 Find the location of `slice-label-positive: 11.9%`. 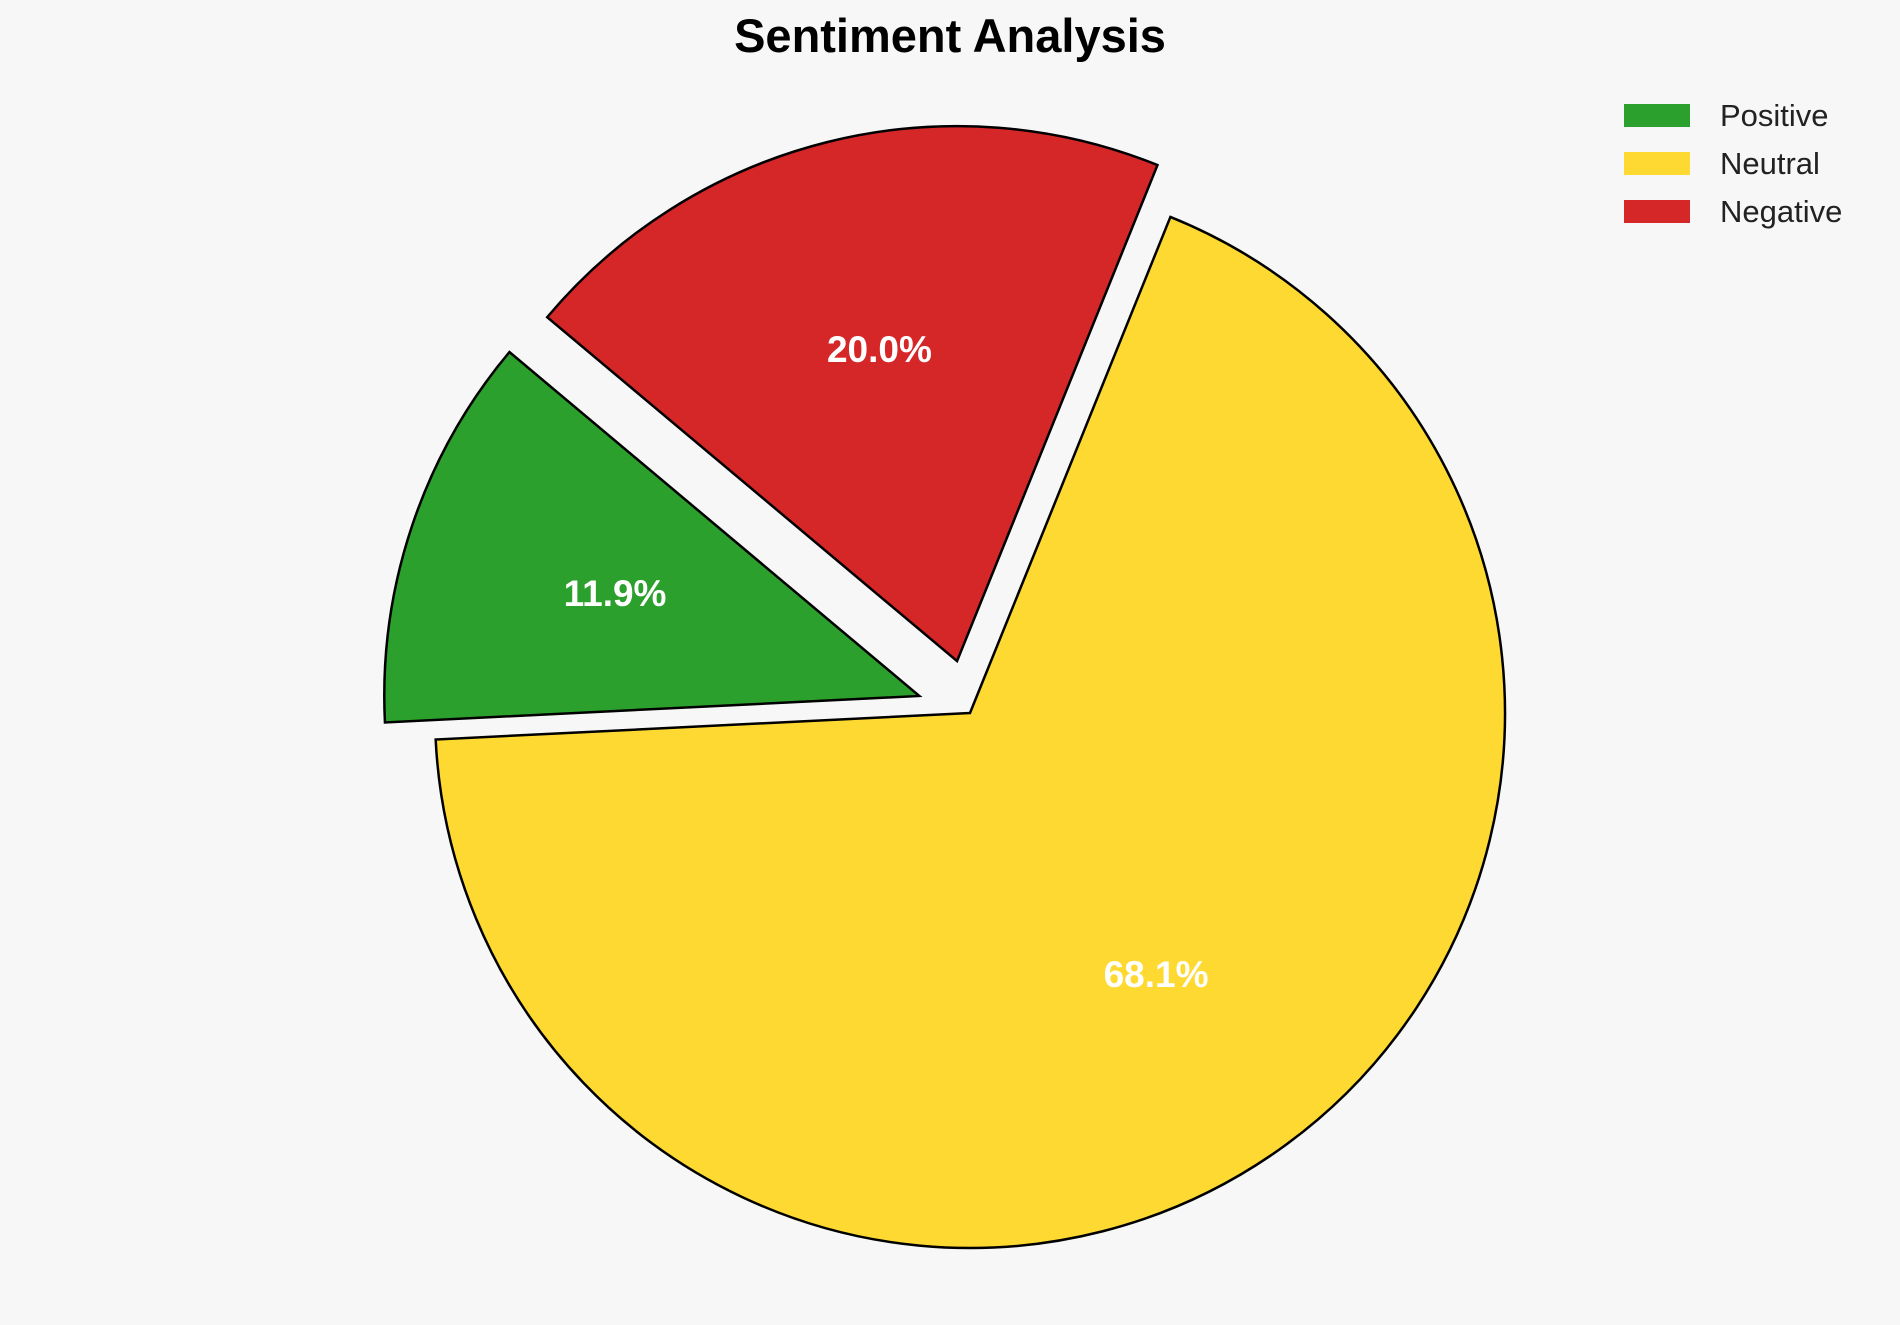

slice-label-positive: 11.9% is located at coordinates (615, 593).